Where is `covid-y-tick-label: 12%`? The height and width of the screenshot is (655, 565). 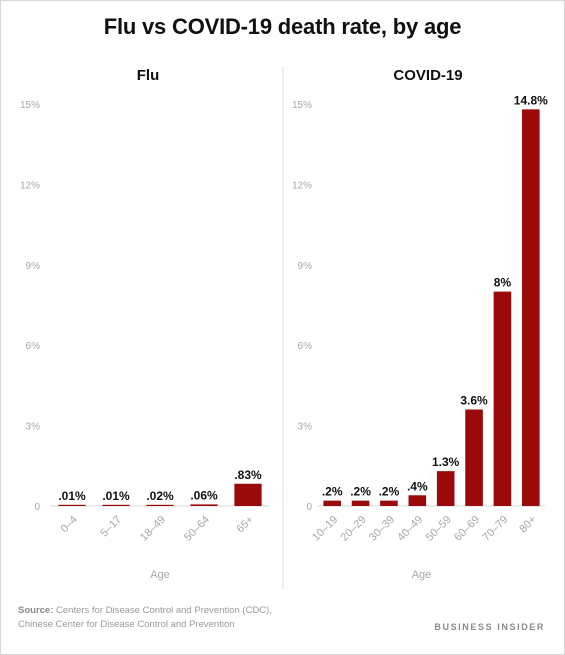
covid-y-tick-label: 12% is located at coordinates (302, 185).